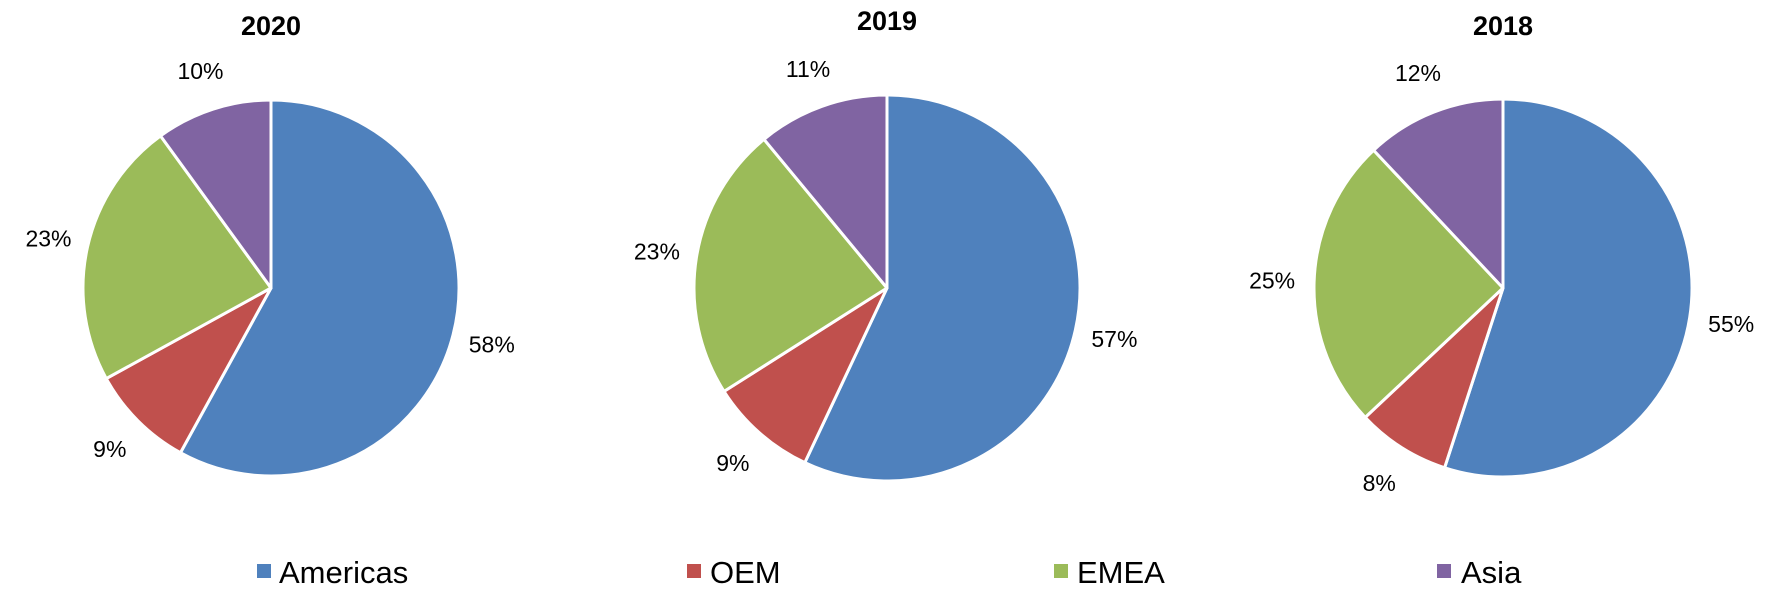 The width and height of the screenshot is (1767, 604). I want to click on pie-slice-2020-emea, so click(177, 257).